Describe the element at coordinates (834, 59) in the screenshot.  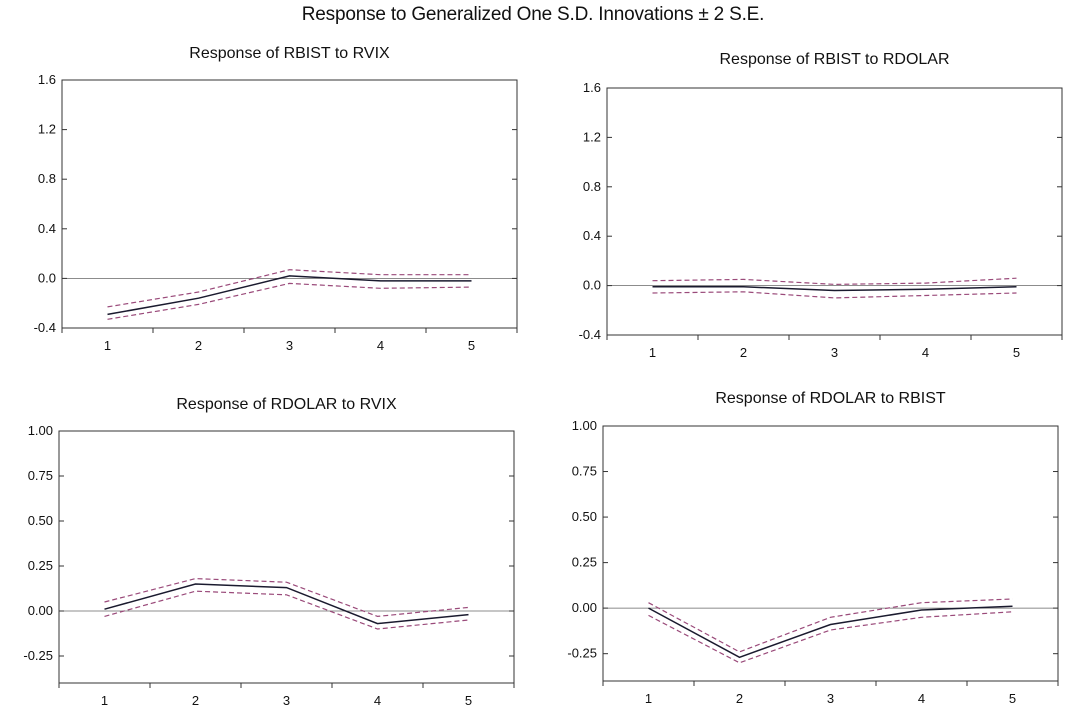
I see `panel-title: Response of RBIST to RDOLAR` at that location.